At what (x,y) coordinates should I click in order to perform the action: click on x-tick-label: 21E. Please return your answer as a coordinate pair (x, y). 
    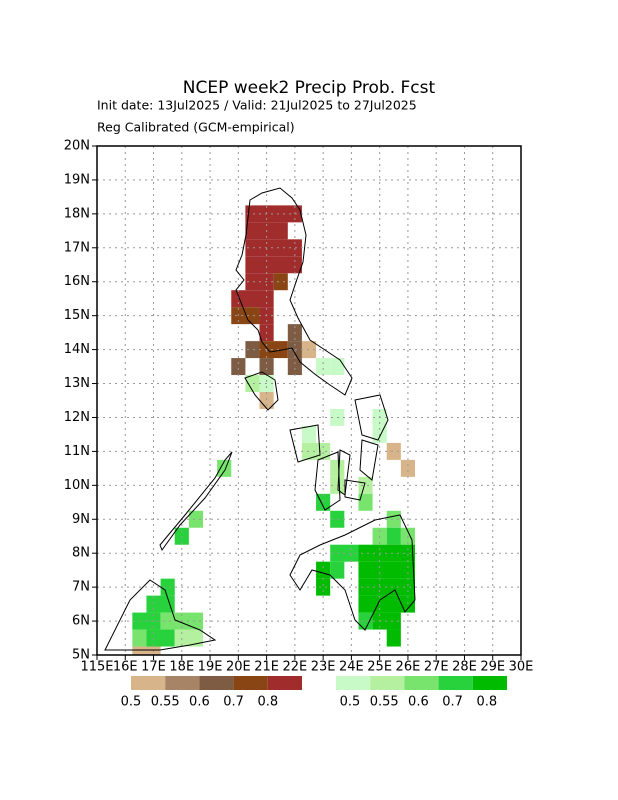
    Looking at the image, I should click on (266, 667).